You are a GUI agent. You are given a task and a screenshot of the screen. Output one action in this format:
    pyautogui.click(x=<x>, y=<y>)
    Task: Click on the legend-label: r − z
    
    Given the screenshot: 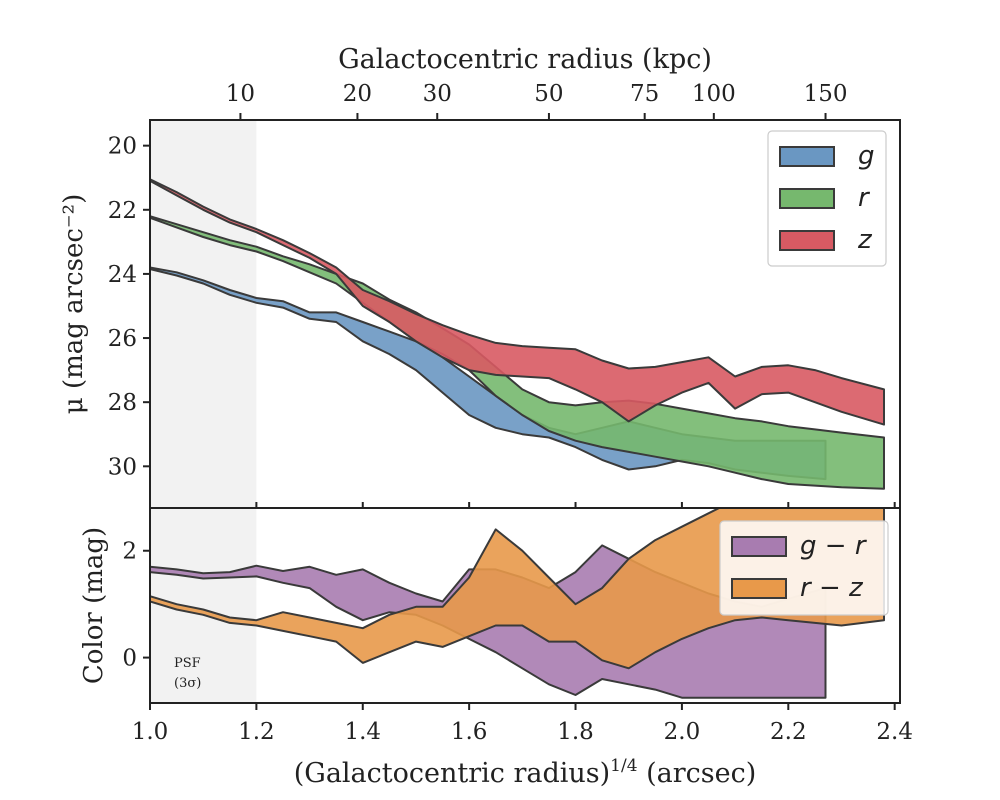 What is the action you would take?
    pyautogui.click(x=832, y=588)
    